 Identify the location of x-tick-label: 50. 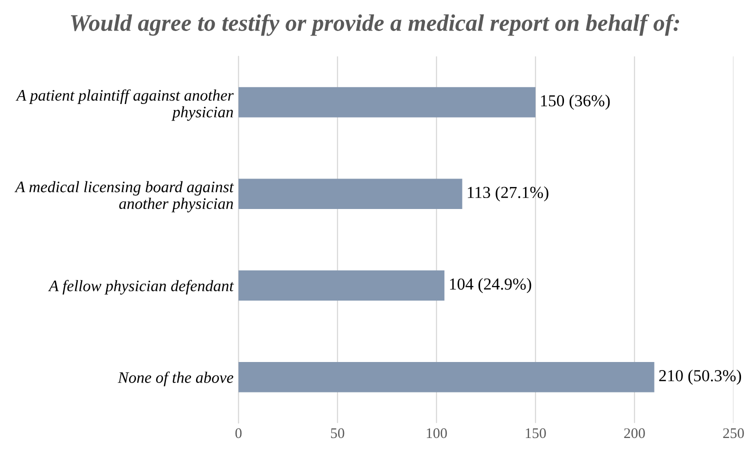
(337, 433).